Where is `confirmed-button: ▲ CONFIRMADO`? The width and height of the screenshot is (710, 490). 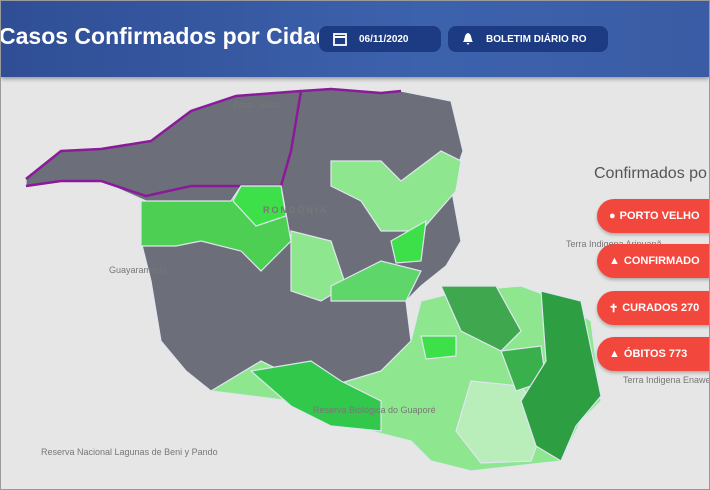 confirmed-button: ▲ CONFIRMADO is located at coordinates (653, 261).